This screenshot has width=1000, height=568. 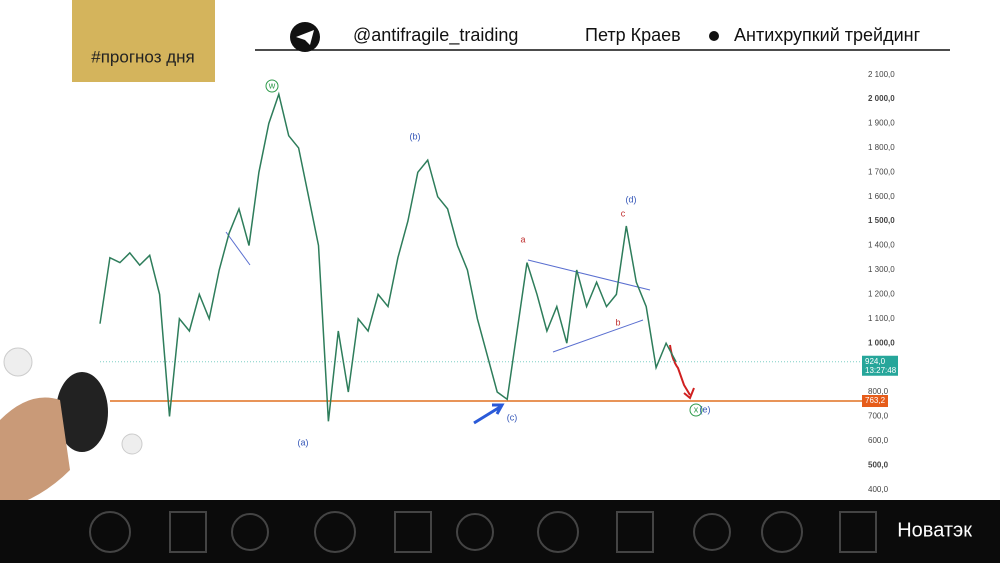 I want to click on wave-label: (e), so click(x=705, y=409).